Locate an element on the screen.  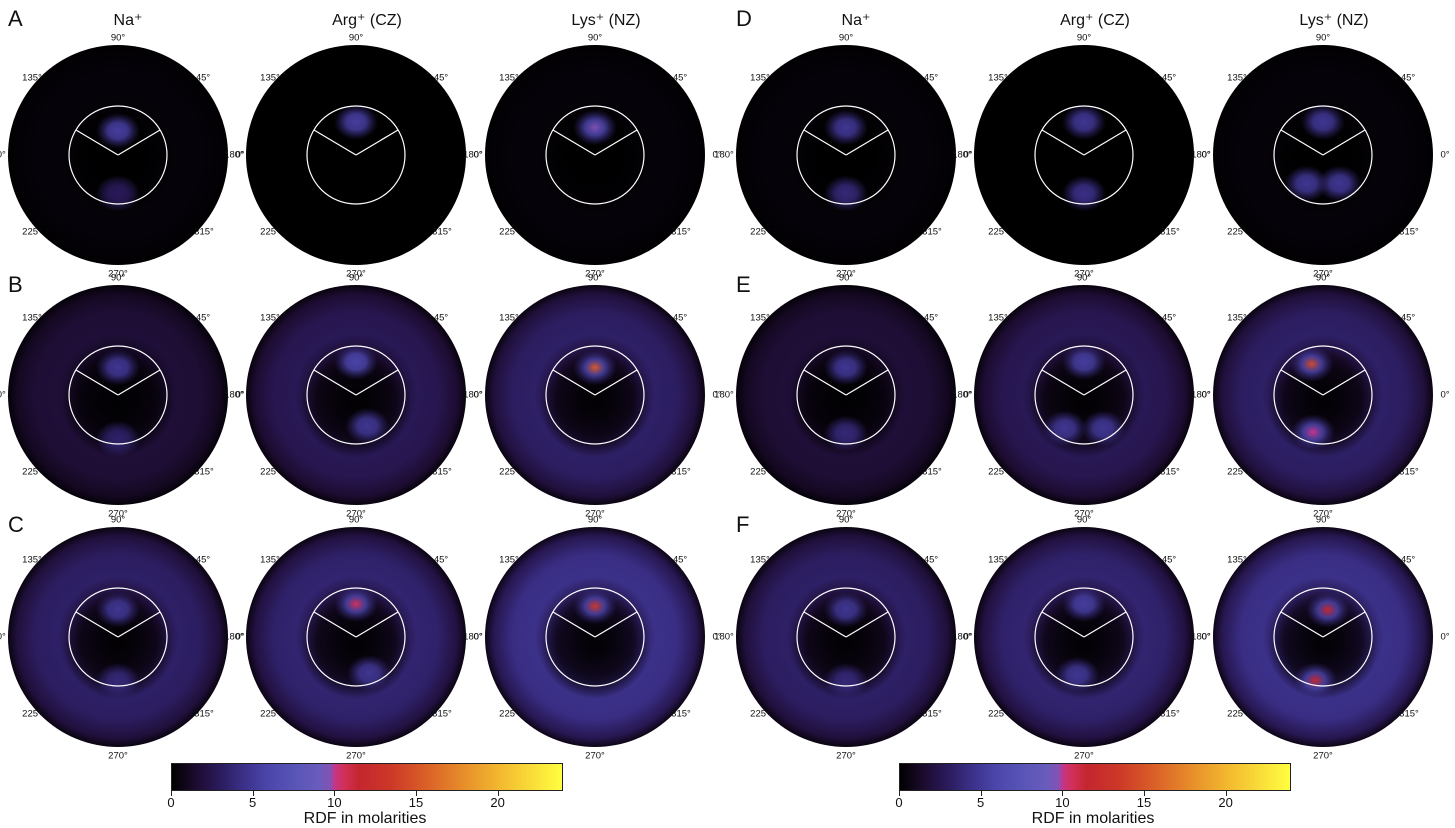
colorbar-tick-label: 0 is located at coordinates (899, 802).